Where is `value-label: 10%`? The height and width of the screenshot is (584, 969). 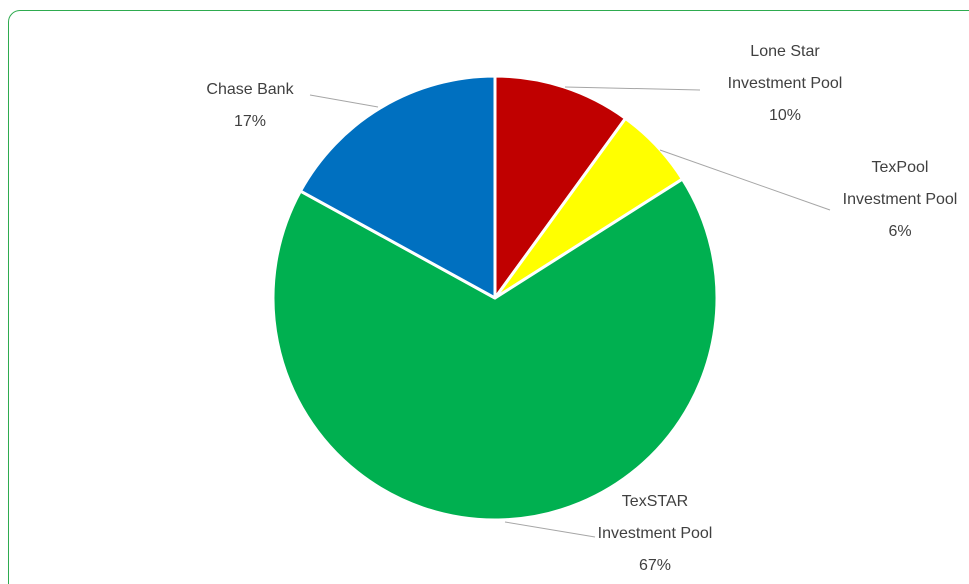 value-label: 10% is located at coordinates (785, 115).